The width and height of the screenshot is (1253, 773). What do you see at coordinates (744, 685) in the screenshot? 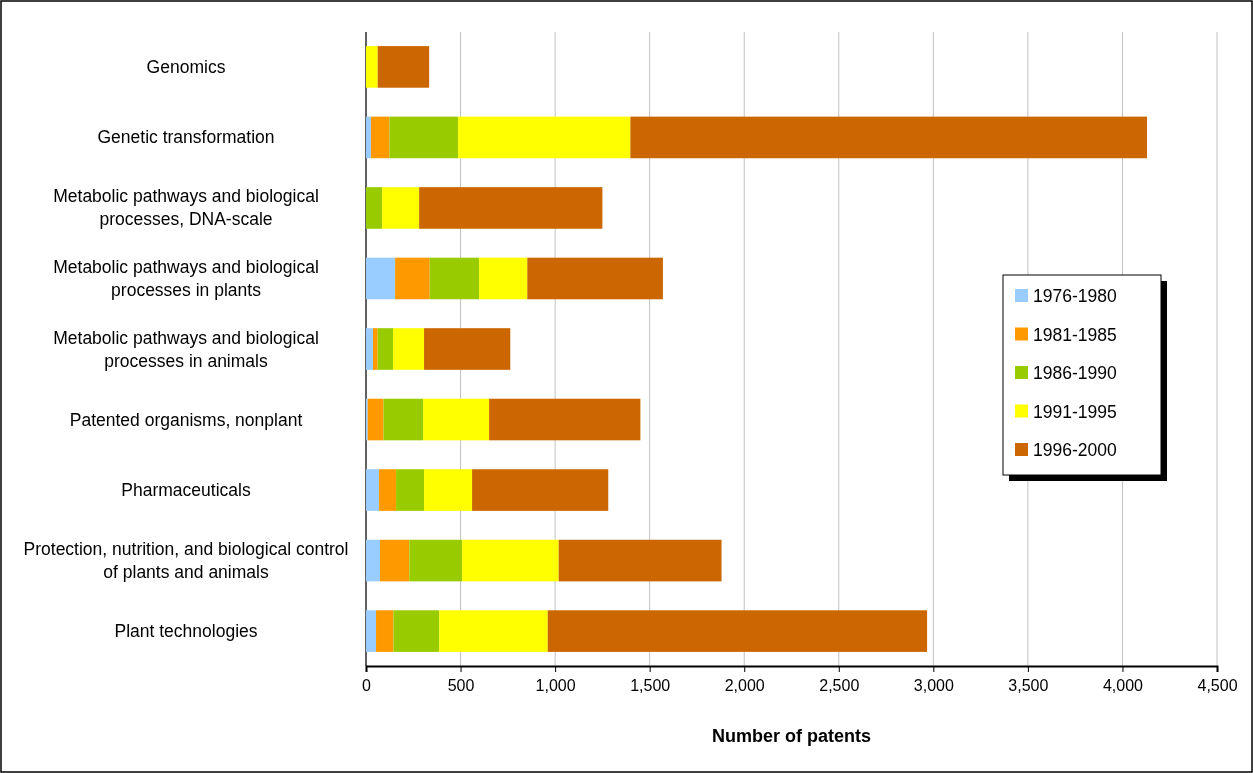
I see `x-tick-label: 2,000` at bounding box center [744, 685].